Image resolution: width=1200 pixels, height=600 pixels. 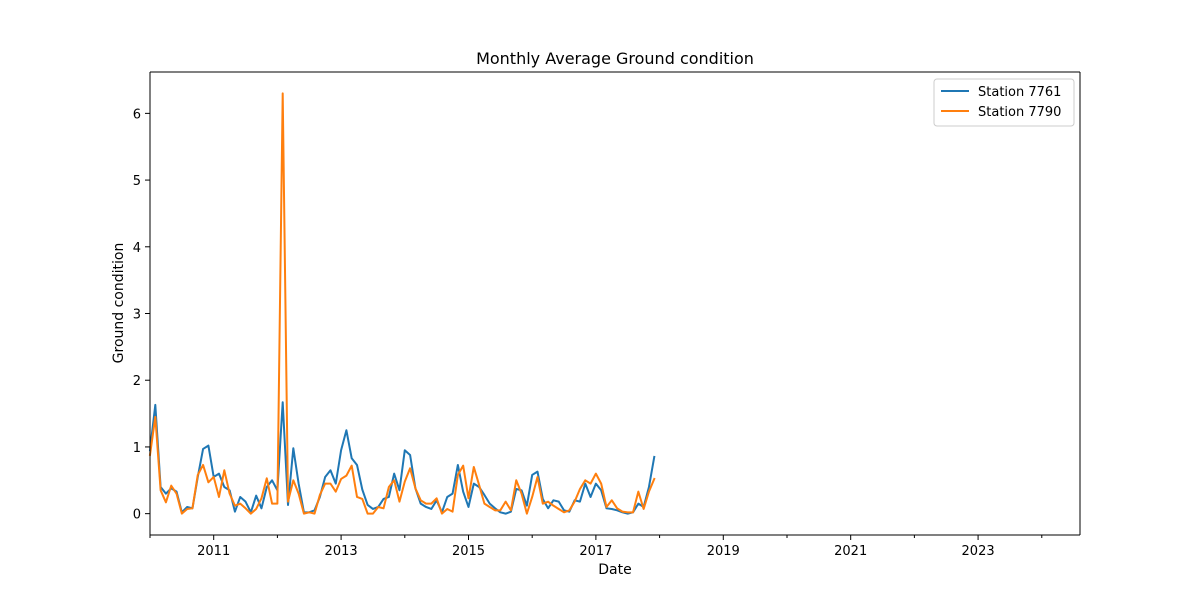 I want to click on y-tick-label: 3, so click(x=137, y=315).